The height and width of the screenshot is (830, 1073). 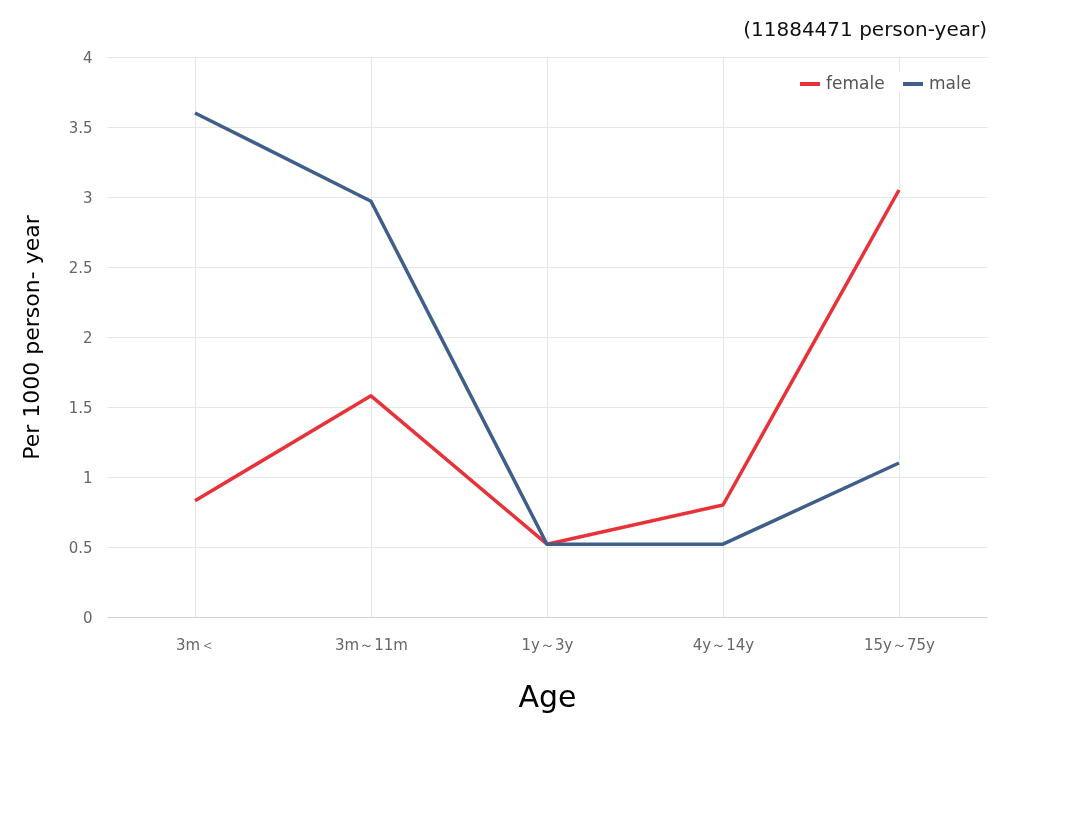 What do you see at coordinates (950, 83) in the screenshot?
I see `legend-label: male` at bounding box center [950, 83].